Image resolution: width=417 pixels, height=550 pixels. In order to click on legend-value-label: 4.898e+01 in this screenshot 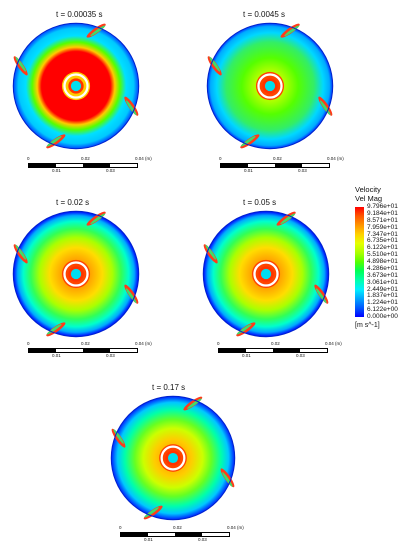, I will do `click(382, 261)`.